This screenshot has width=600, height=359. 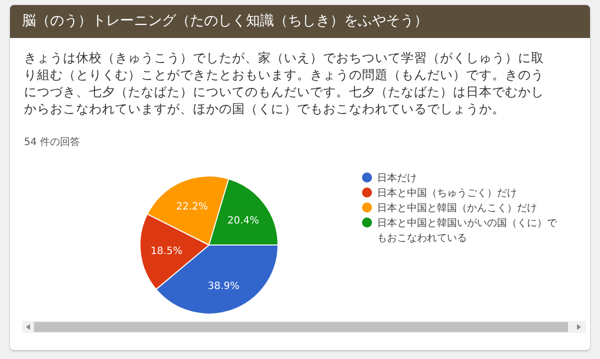 I want to click on text: 54 件の回答, so click(x=52, y=142).